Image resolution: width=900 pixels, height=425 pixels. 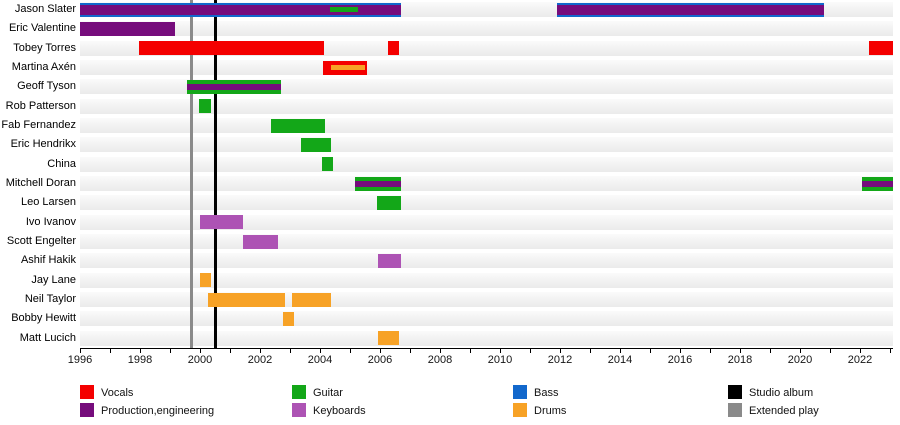 What do you see at coordinates (61, 163) in the screenshot?
I see `member-label: China` at bounding box center [61, 163].